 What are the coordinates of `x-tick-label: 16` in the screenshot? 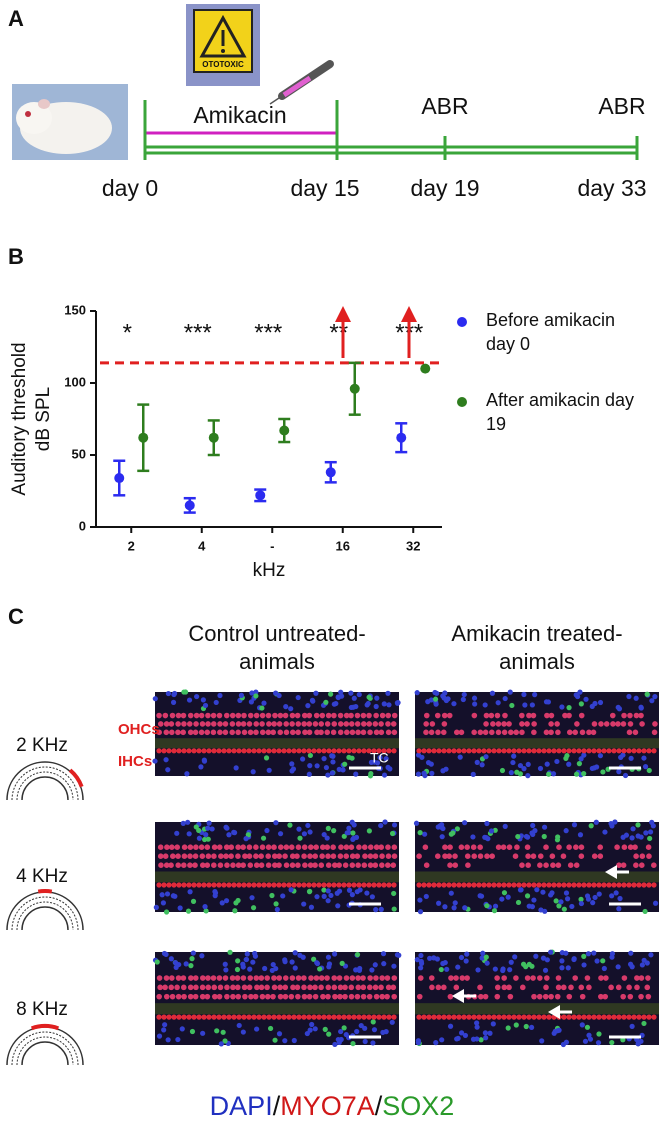 It's located at (343, 545).